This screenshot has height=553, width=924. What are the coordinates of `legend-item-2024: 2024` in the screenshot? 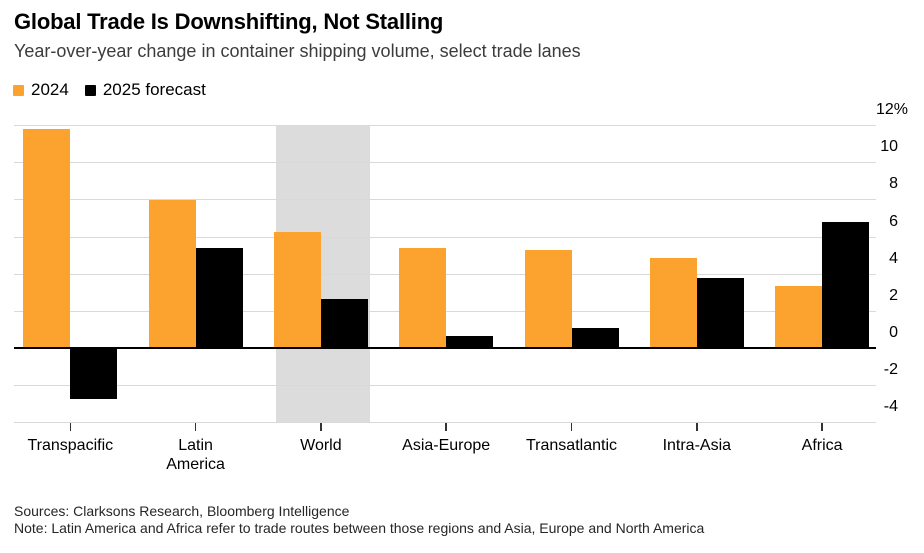 It's located at (41, 90).